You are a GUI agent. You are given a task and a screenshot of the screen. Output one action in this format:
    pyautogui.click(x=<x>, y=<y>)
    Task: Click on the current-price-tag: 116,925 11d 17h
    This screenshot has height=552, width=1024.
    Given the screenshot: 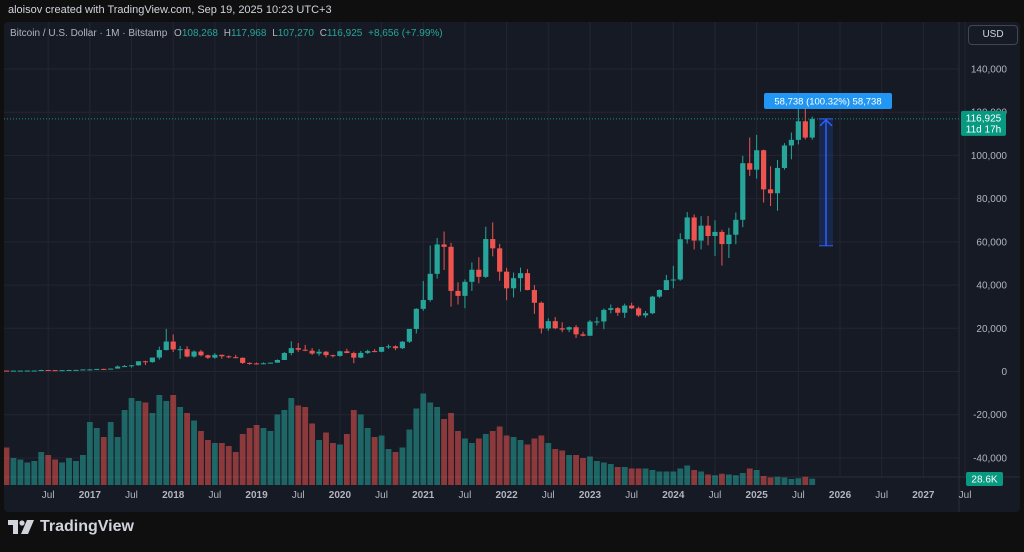 What is the action you would take?
    pyautogui.click(x=983, y=123)
    